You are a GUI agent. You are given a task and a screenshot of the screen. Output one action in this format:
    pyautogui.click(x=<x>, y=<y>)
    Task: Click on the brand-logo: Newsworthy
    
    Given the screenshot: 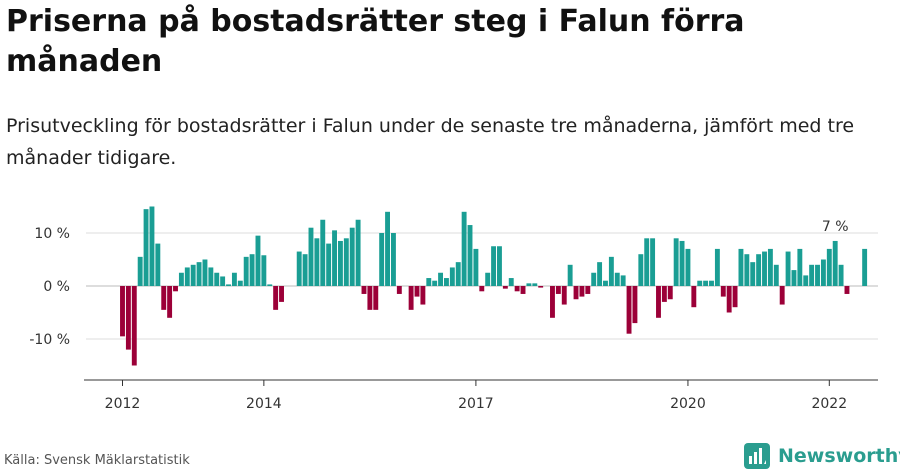 What is the action you would take?
    pyautogui.click(x=822, y=456)
    